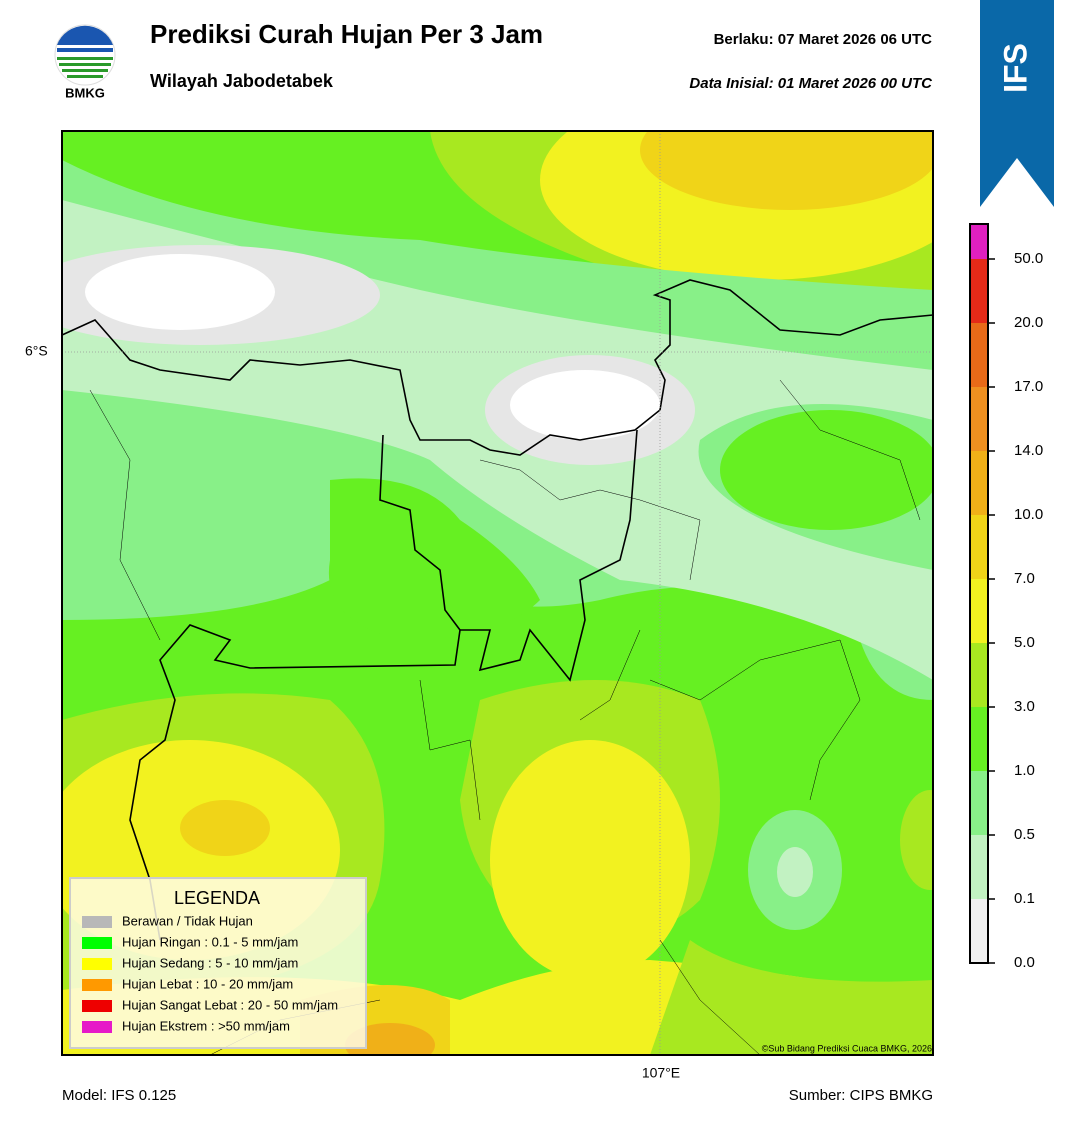  Describe the element at coordinates (847, 1048) in the screenshot. I see `credit: ©Sub Bidang Prediksi Cuaca BMKG, 2026` at that location.